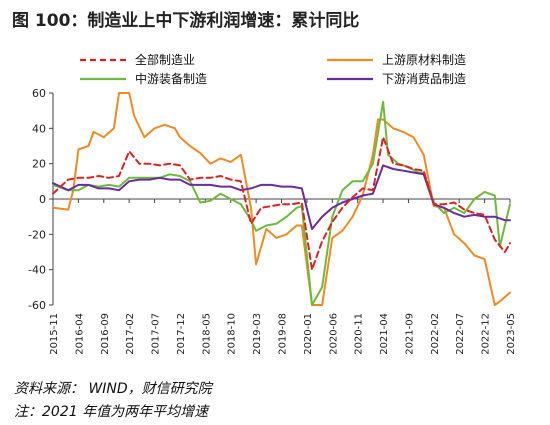  What do you see at coordinates (384, 334) in the screenshot?
I see `x-tick-label: 2021-04` at bounding box center [384, 334].